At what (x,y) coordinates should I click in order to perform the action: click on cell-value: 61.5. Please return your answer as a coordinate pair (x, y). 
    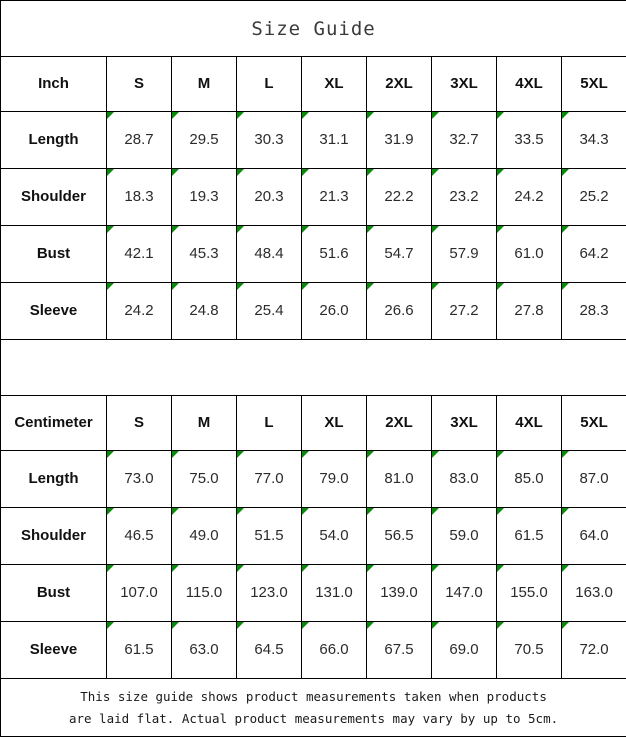
    Looking at the image, I should click on (528, 535).